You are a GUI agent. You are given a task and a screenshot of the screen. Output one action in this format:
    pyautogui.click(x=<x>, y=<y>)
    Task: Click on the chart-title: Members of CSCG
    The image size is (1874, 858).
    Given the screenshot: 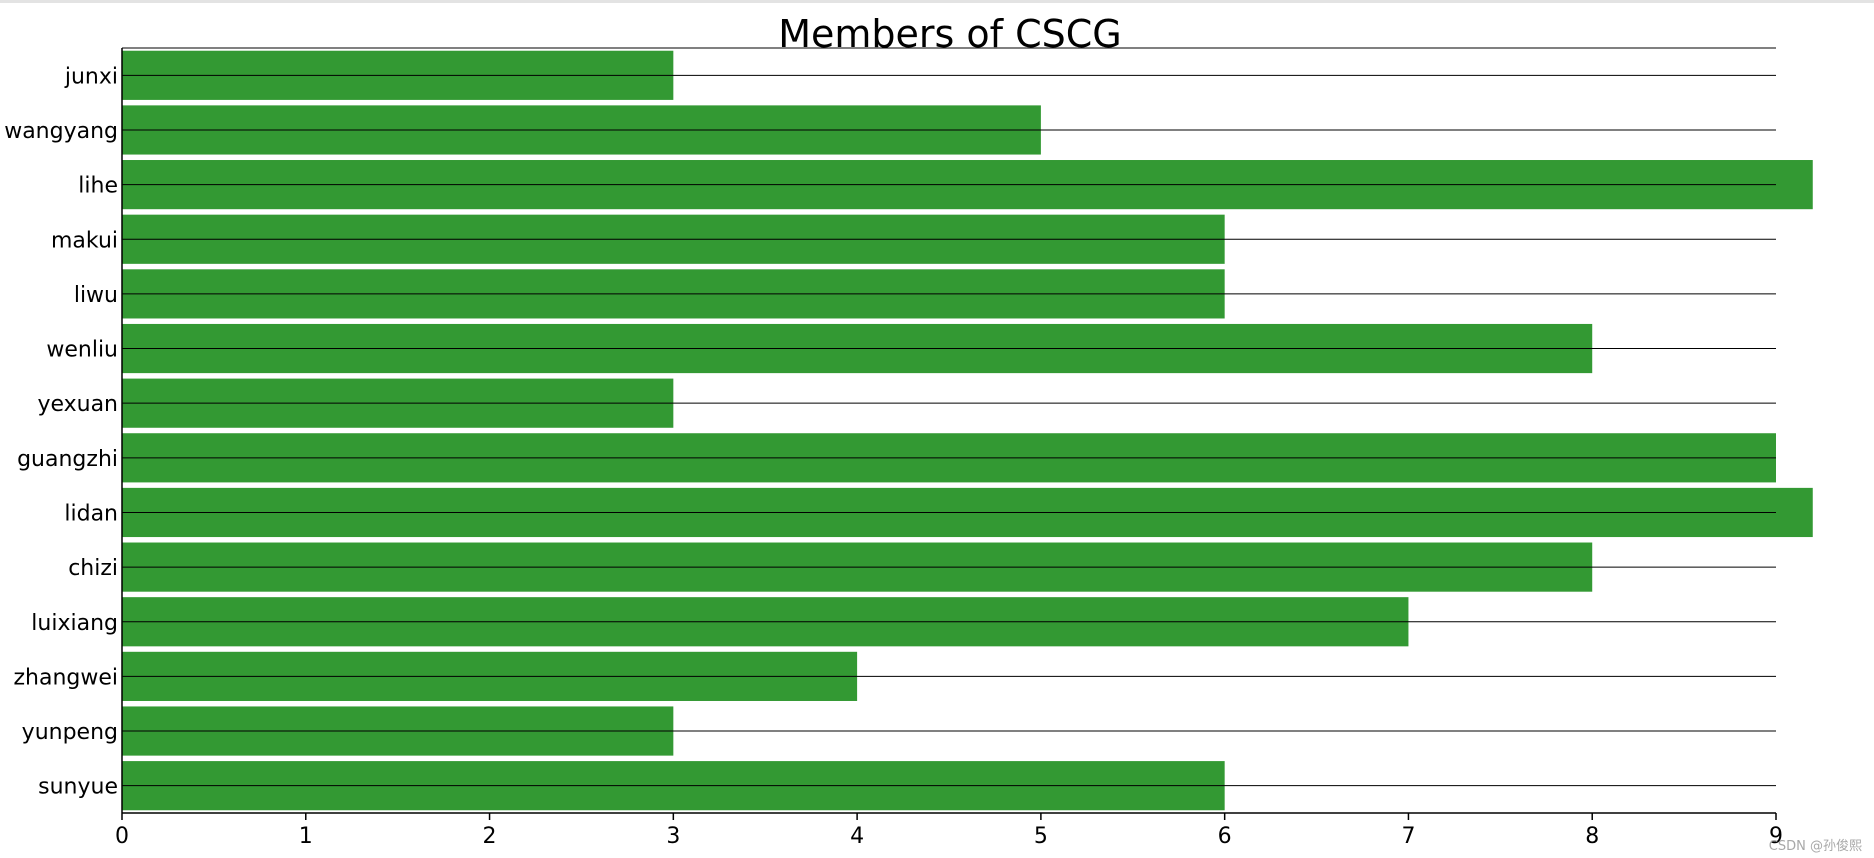 What is the action you would take?
    pyautogui.click(x=950, y=34)
    